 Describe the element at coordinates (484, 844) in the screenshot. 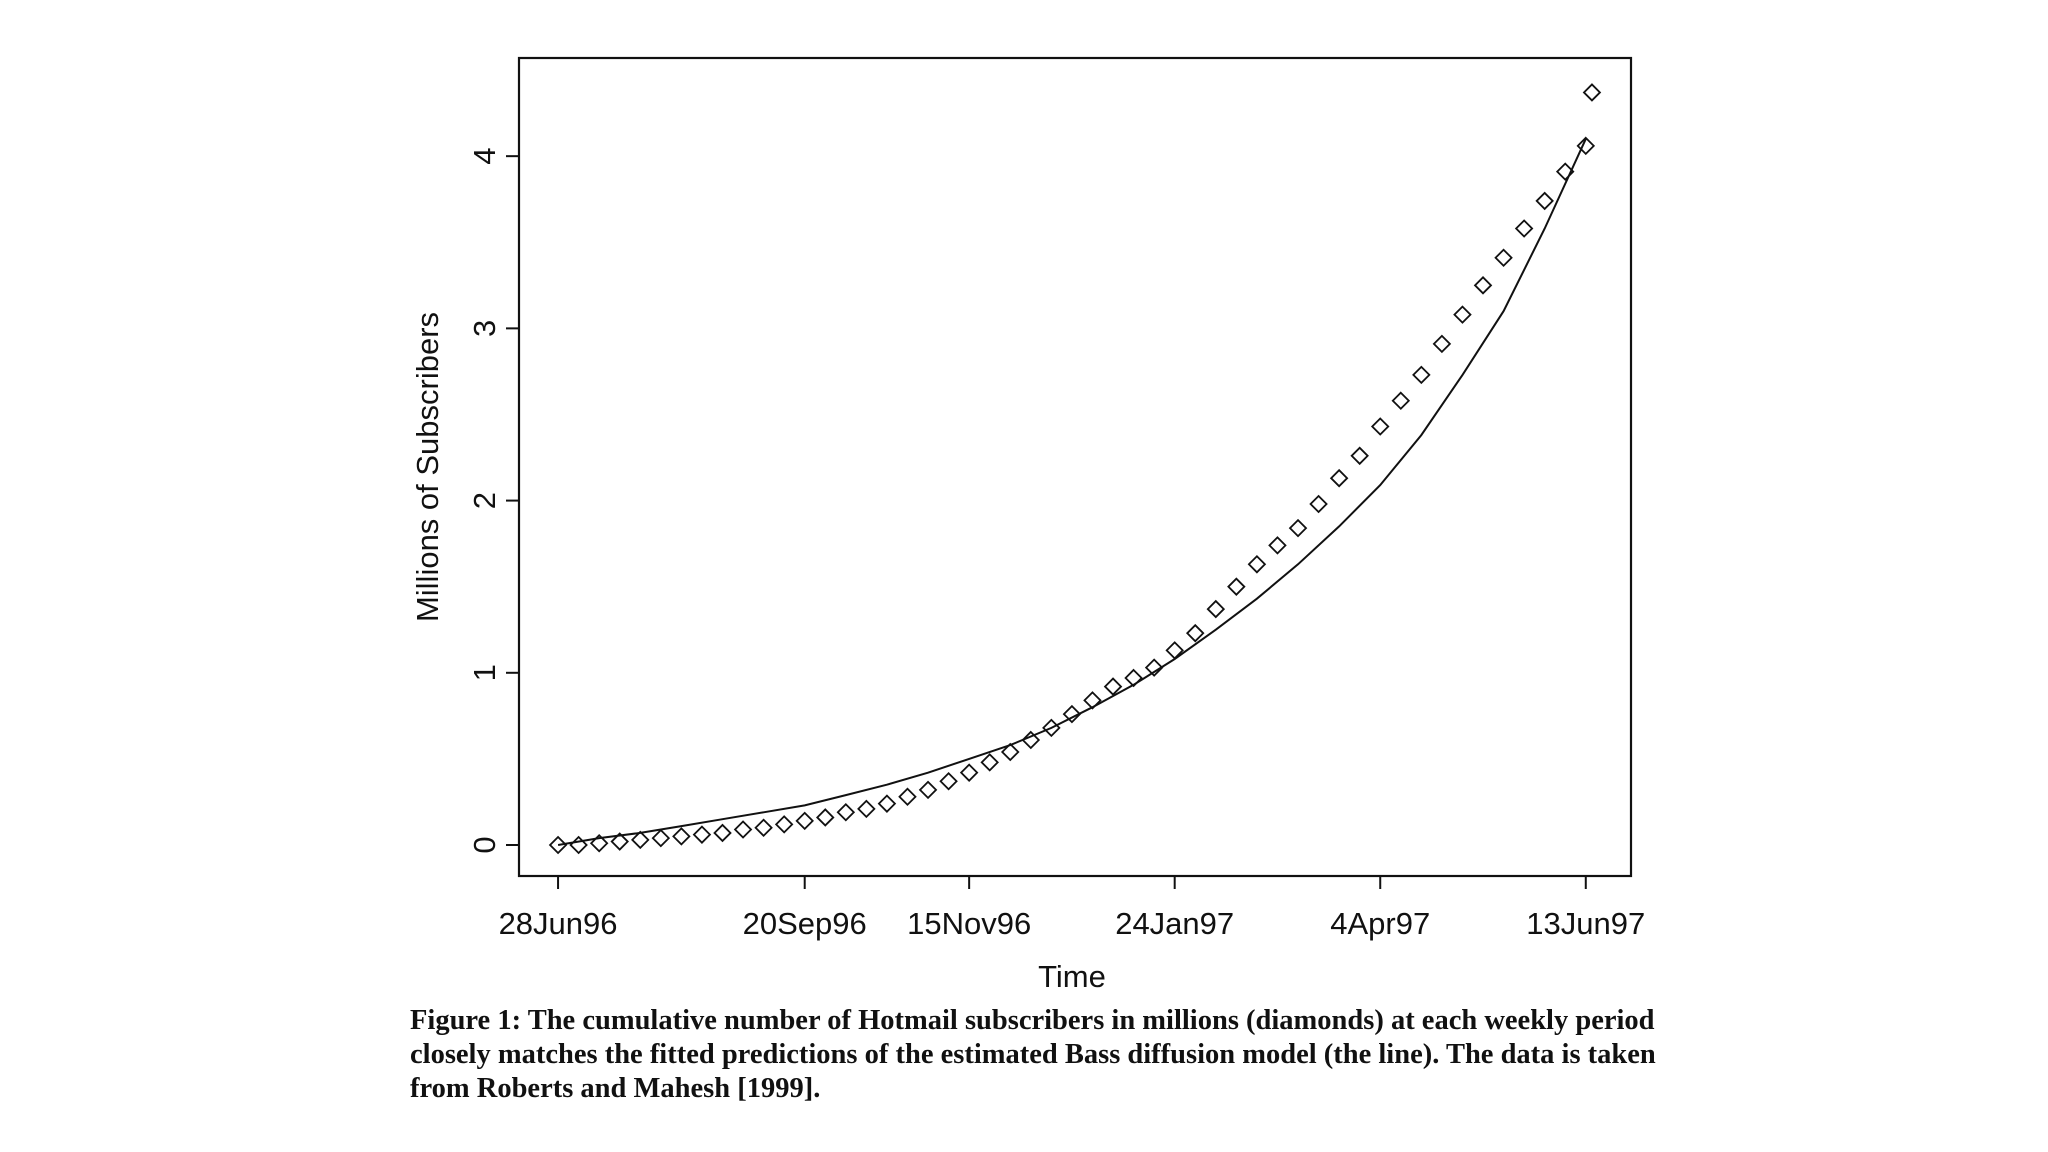

I see `y-tick-label: 0` at that location.